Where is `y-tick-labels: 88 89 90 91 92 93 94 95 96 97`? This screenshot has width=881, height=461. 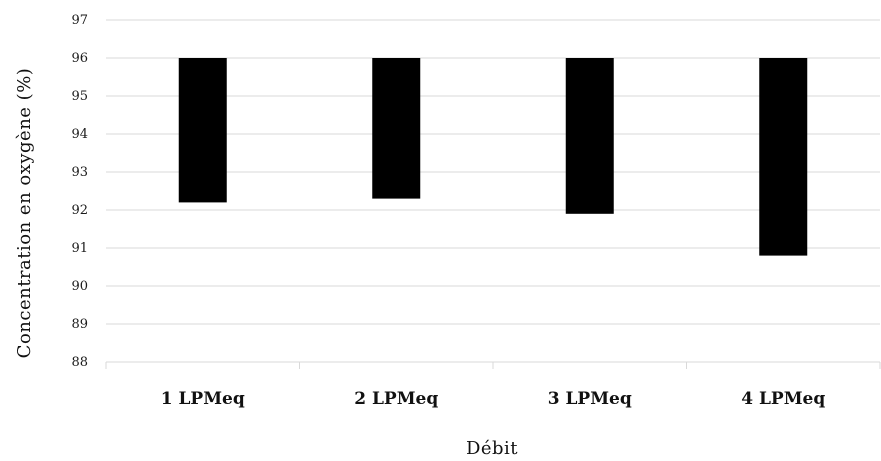
y-tick-labels: 88 89 90 91 92 93 94 95 96 97 is located at coordinates (79, 191).